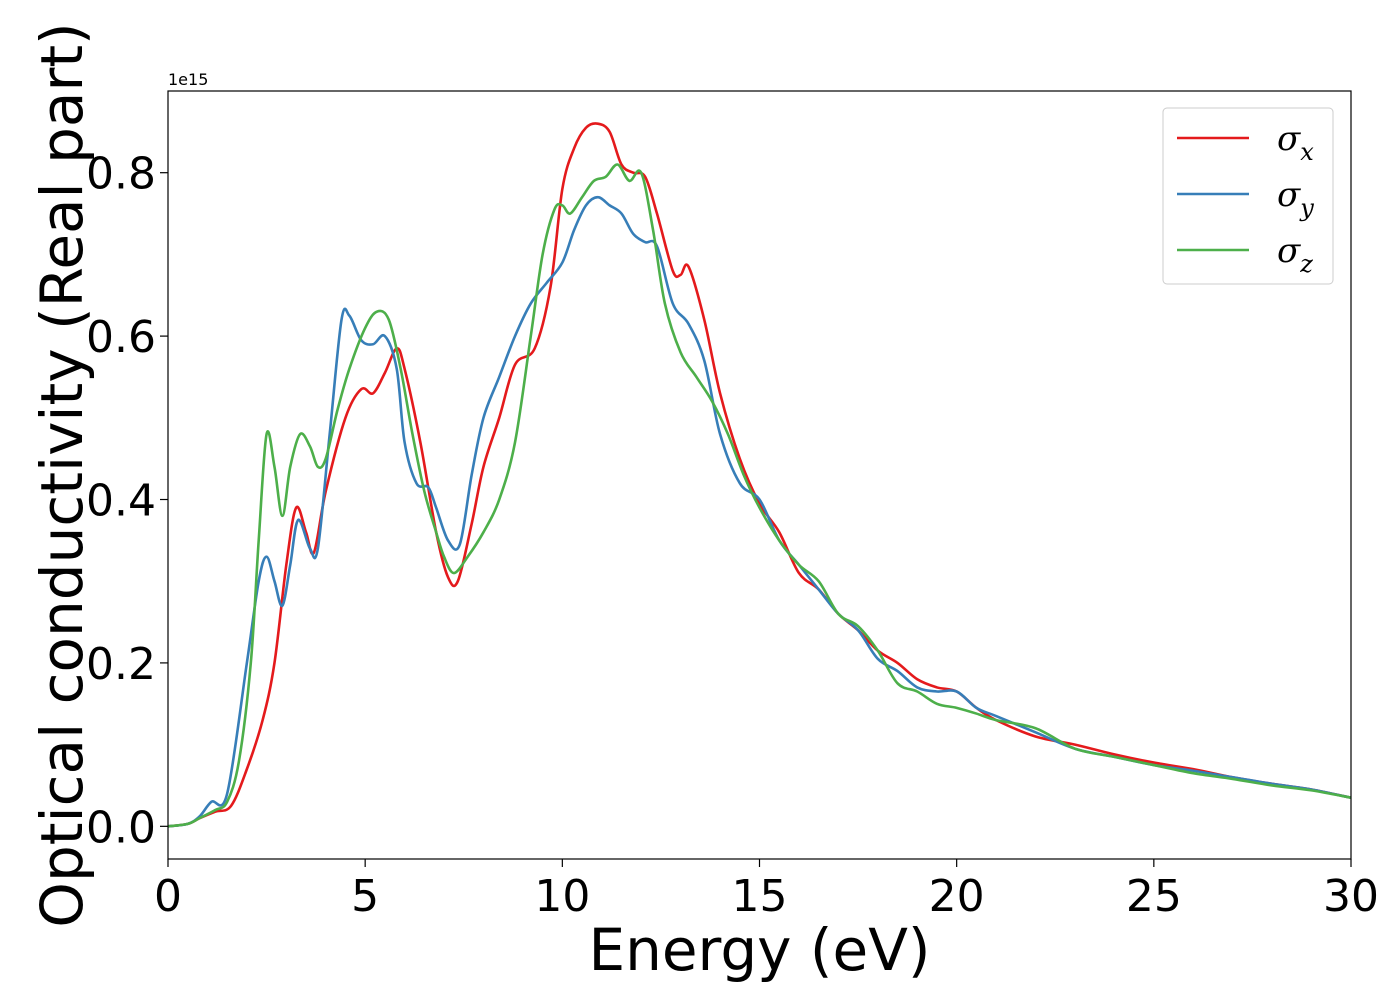 The image size is (1400, 1000). What do you see at coordinates (957, 896) in the screenshot?
I see `x-tick-label: 20` at bounding box center [957, 896].